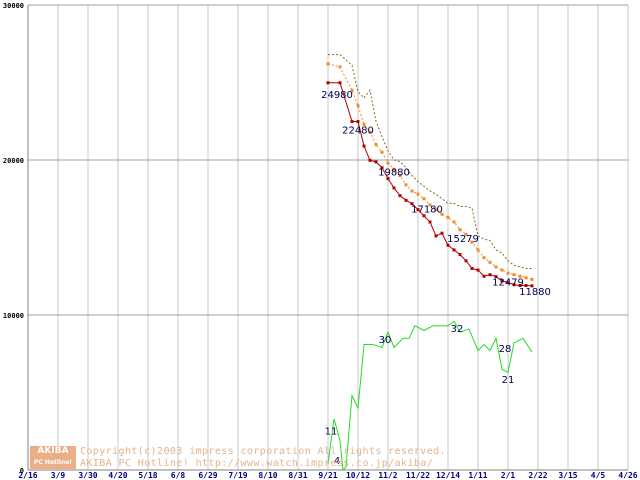  I want to click on x-tick-label: 3/15, so click(567, 475).